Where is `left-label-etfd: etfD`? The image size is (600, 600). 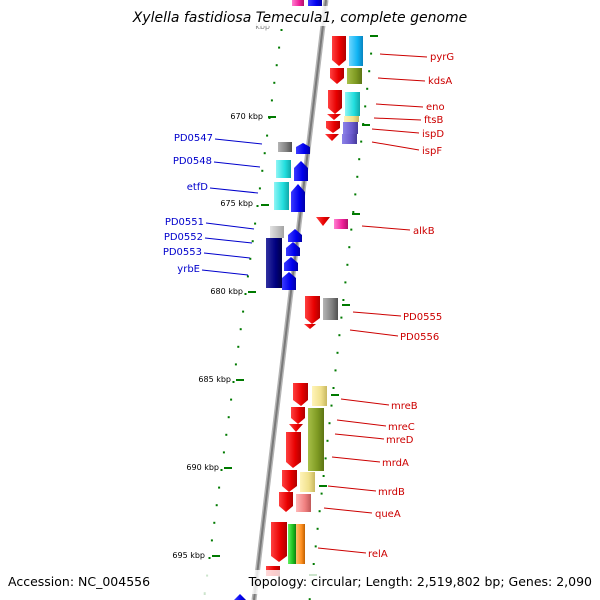
left-label-etfd: etfD is located at coordinates (223, 188).